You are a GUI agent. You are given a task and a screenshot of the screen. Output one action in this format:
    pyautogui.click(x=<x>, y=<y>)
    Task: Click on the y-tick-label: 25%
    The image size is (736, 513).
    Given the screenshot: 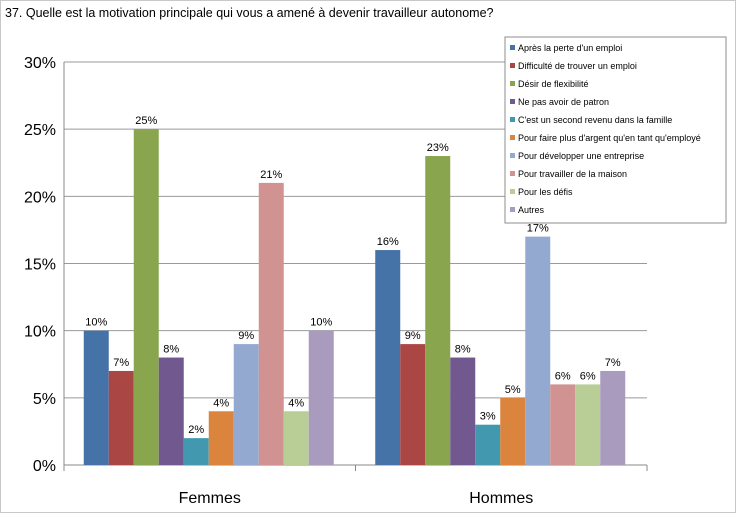 What is the action you would take?
    pyautogui.click(x=40, y=130)
    